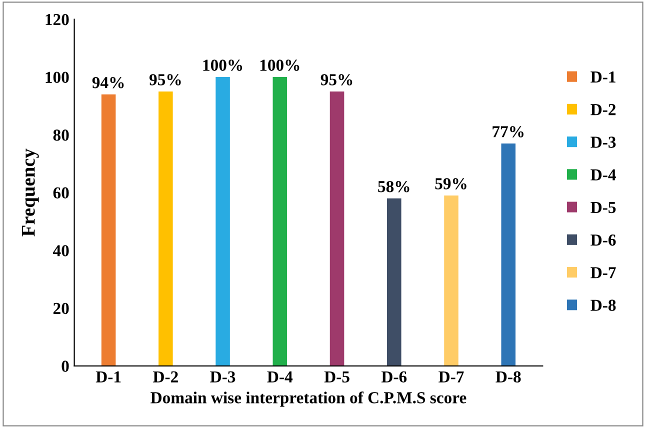  What do you see at coordinates (603, 305) in the screenshot?
I see `legend-label: D-8` at bounding box center [603, 305].